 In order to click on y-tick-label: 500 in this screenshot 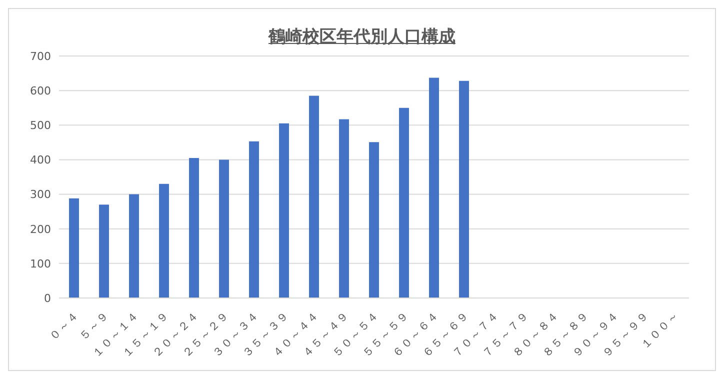, I will do `click(40, 125)`.